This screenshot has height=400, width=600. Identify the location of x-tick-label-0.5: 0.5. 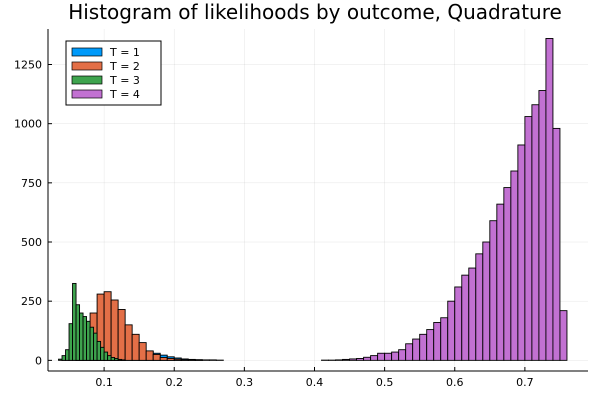
(385, 382).